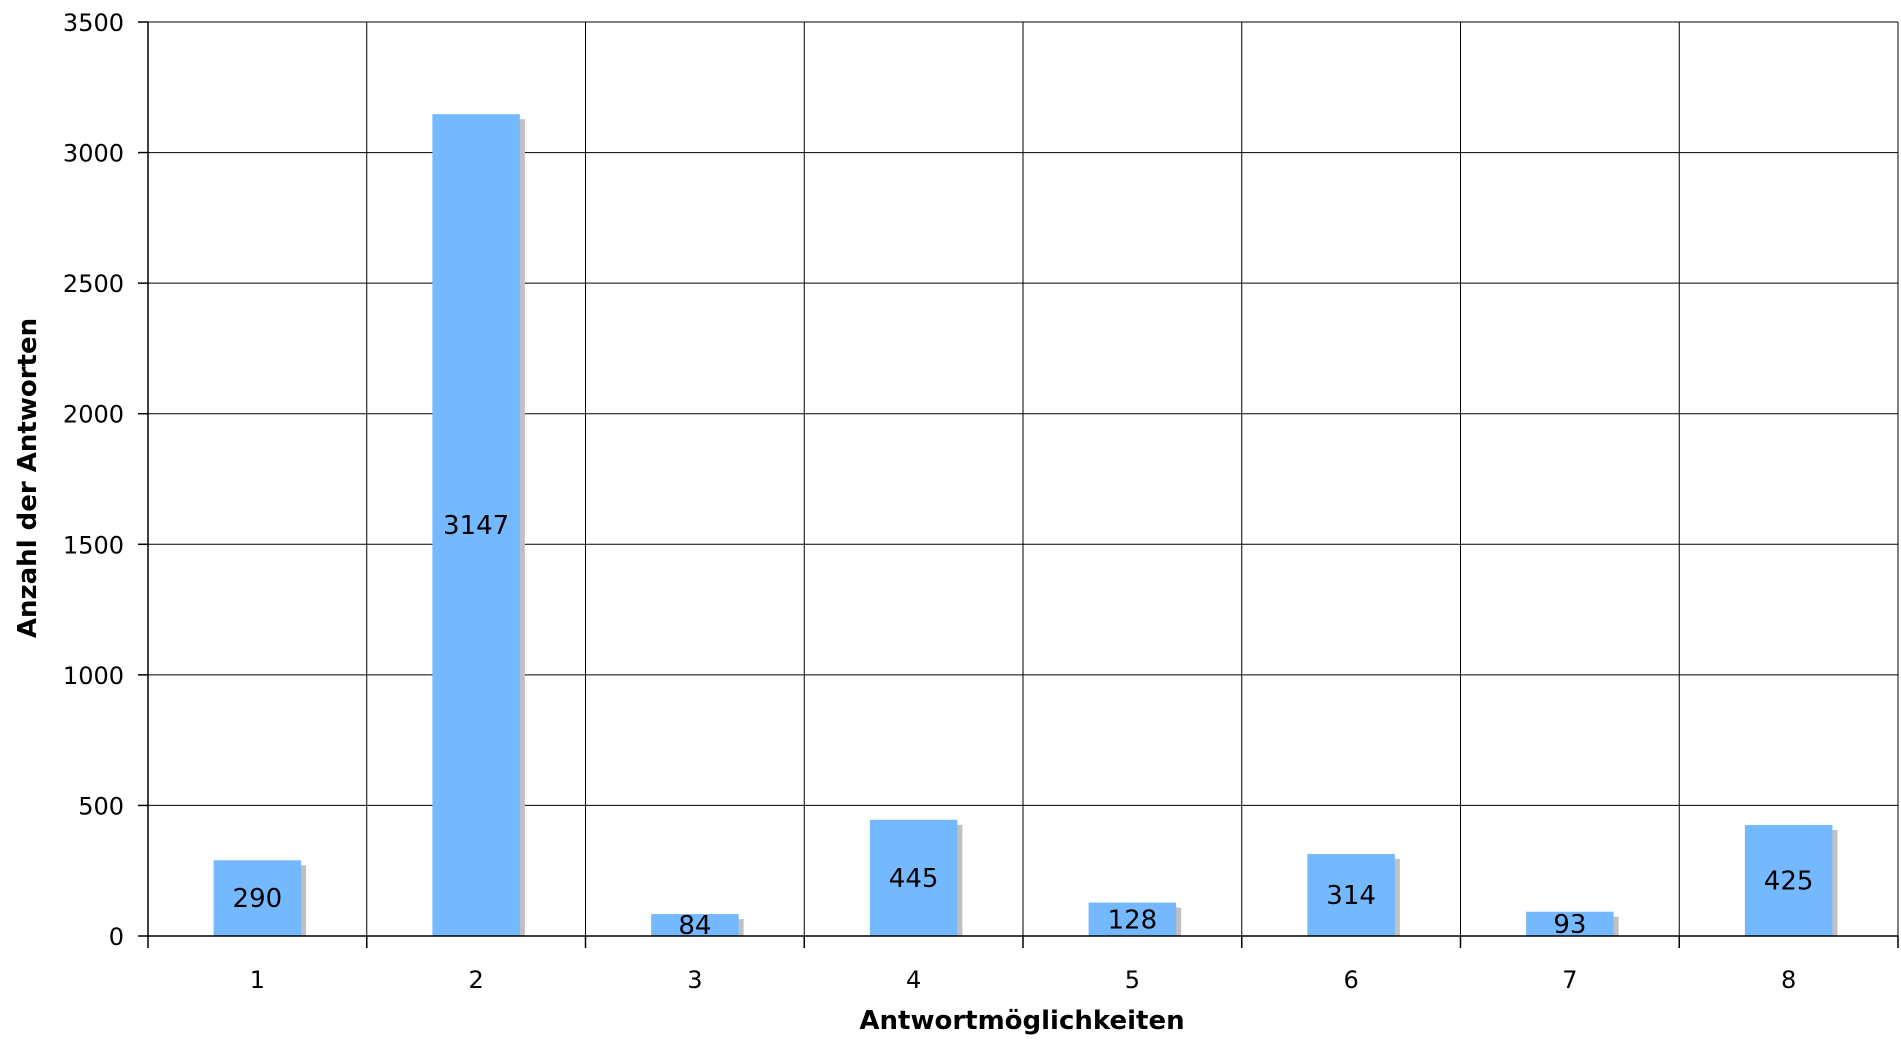 This screenshot has width=1901, height=1040. Describe the element at coordinates (93, 154) in the screenshot. I see `y-tick-label: 3000` at that location.